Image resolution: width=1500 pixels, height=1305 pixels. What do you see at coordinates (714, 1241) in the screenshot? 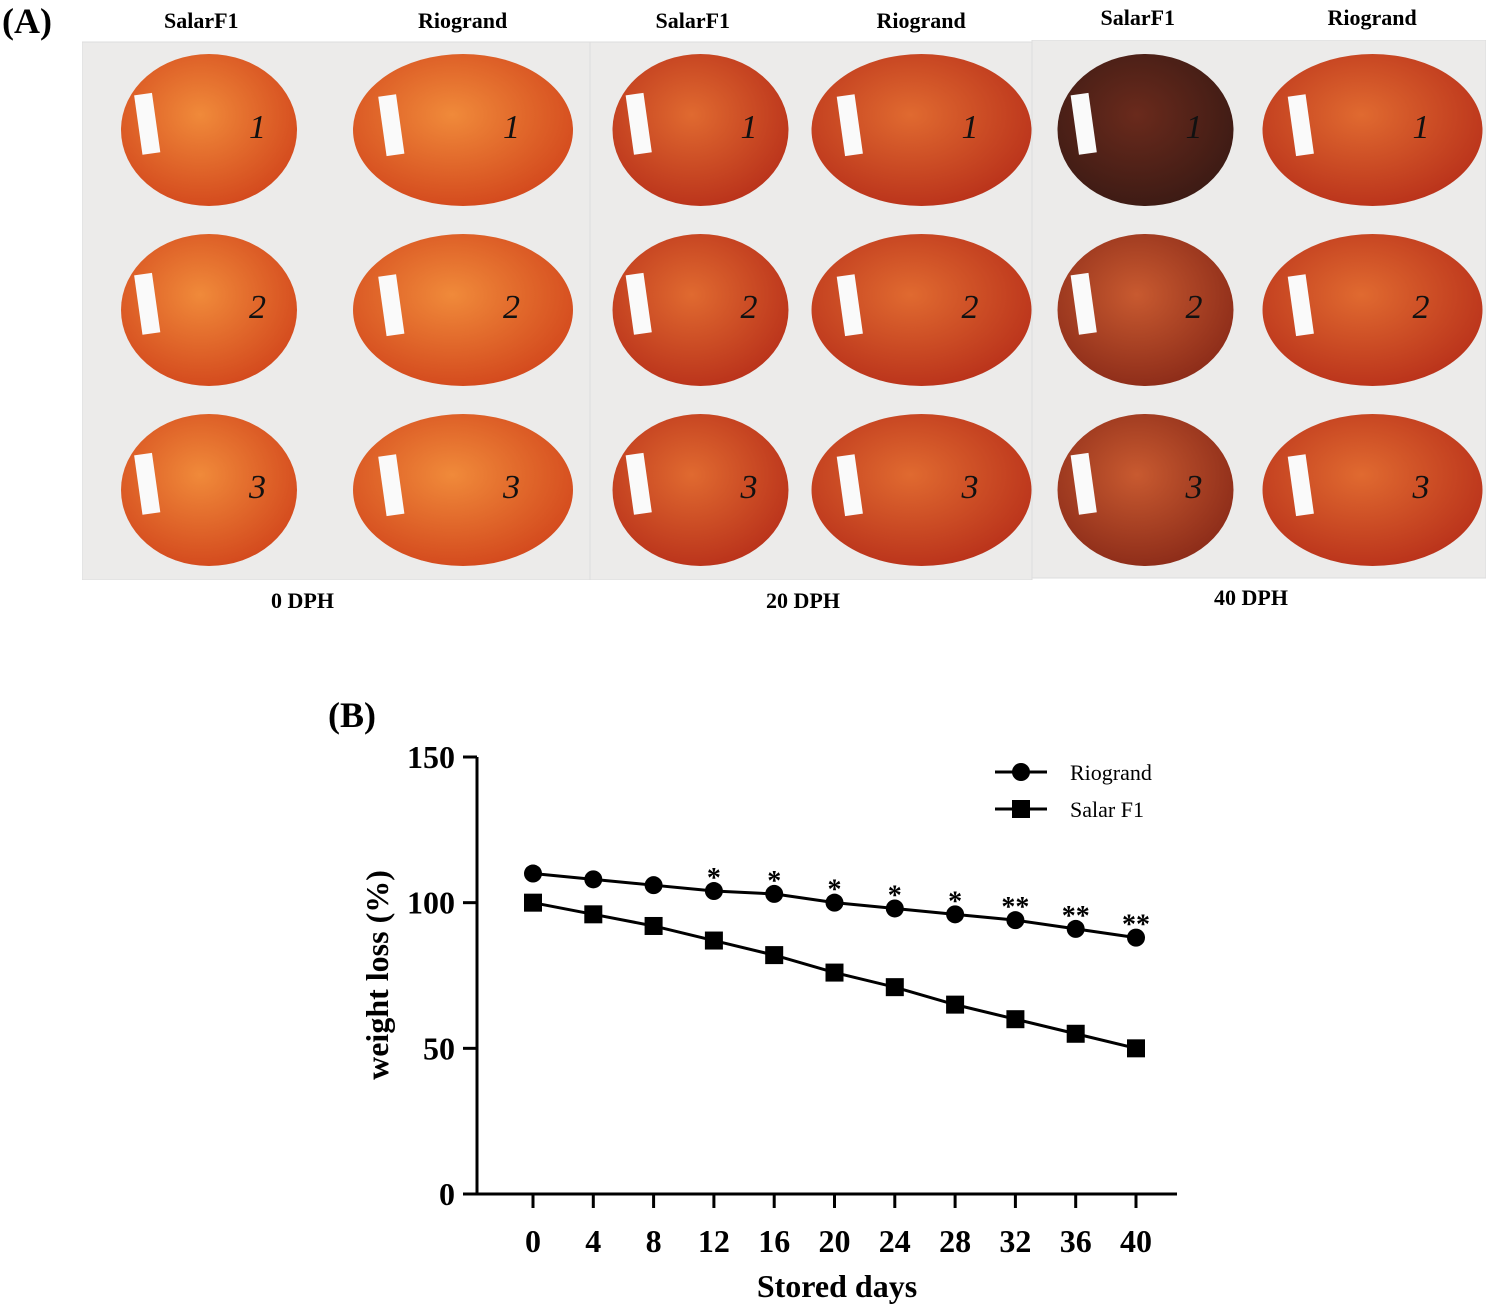
I see `x-tick-label: 12` at bounding box center [714, 1241].